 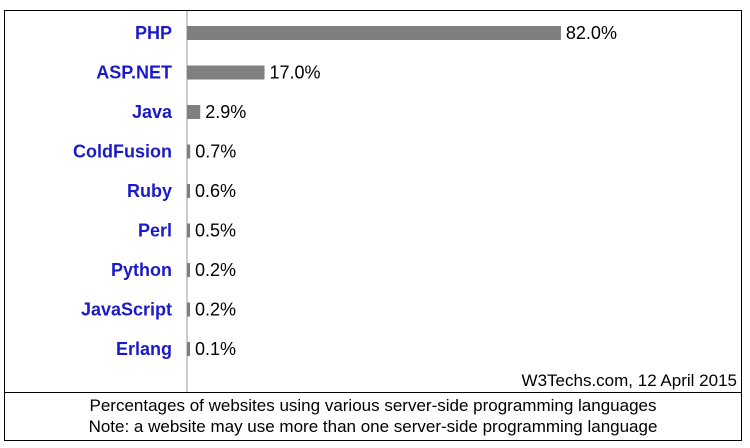 I want to click on value-label: 17.0%, so click(x=295, y=73).